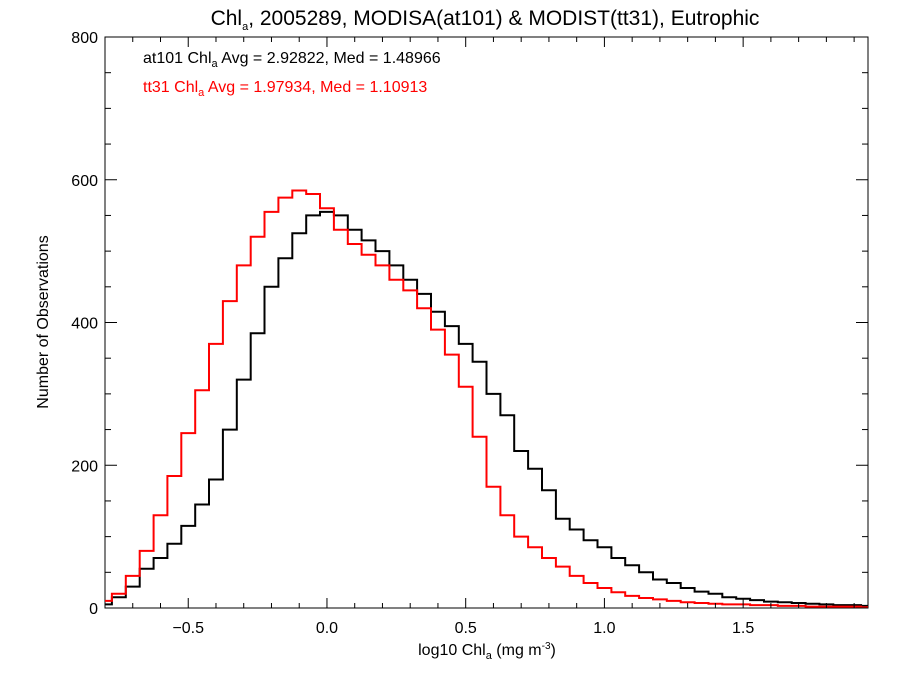 Image resolution: width=900 pixels, height=675 pixels. What do you see at coordinates (604, 628) in the screenshot?
I see `x-tick-label: 1.0` at bounding box center [604, 628].